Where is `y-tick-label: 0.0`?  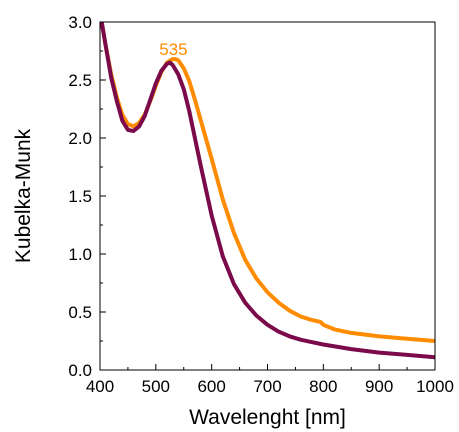
y-tick-label: 0.0 is located at coordinates (80, 370).